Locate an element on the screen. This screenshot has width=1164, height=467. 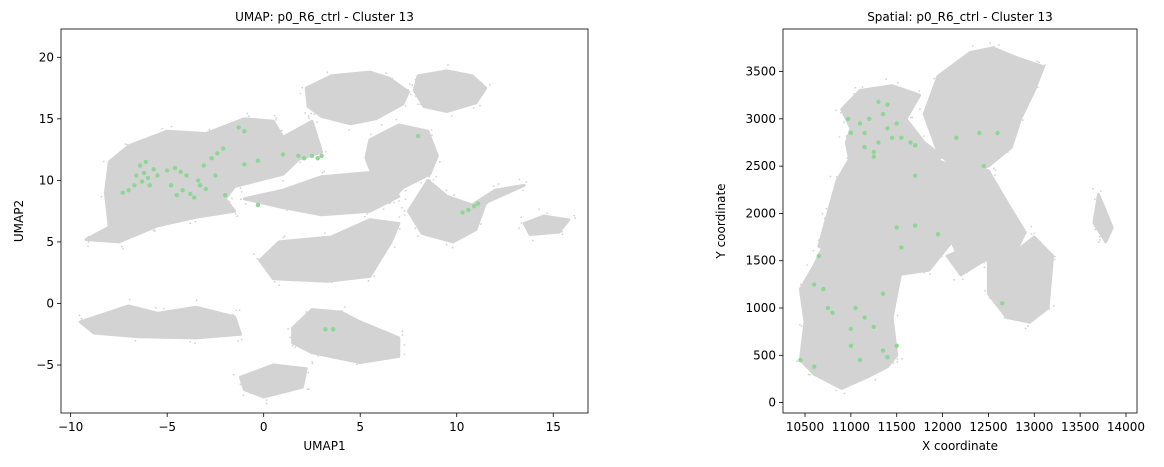
spatial-y-tick-label: 0 is located at coordinates (772, 403).